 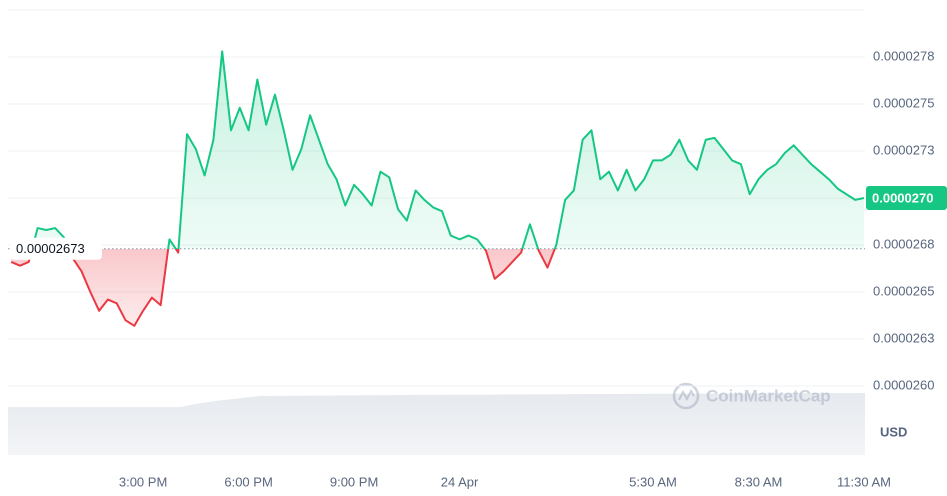 I want to click on y-tick-label: 0.0000278, so click(x=903, y=55).